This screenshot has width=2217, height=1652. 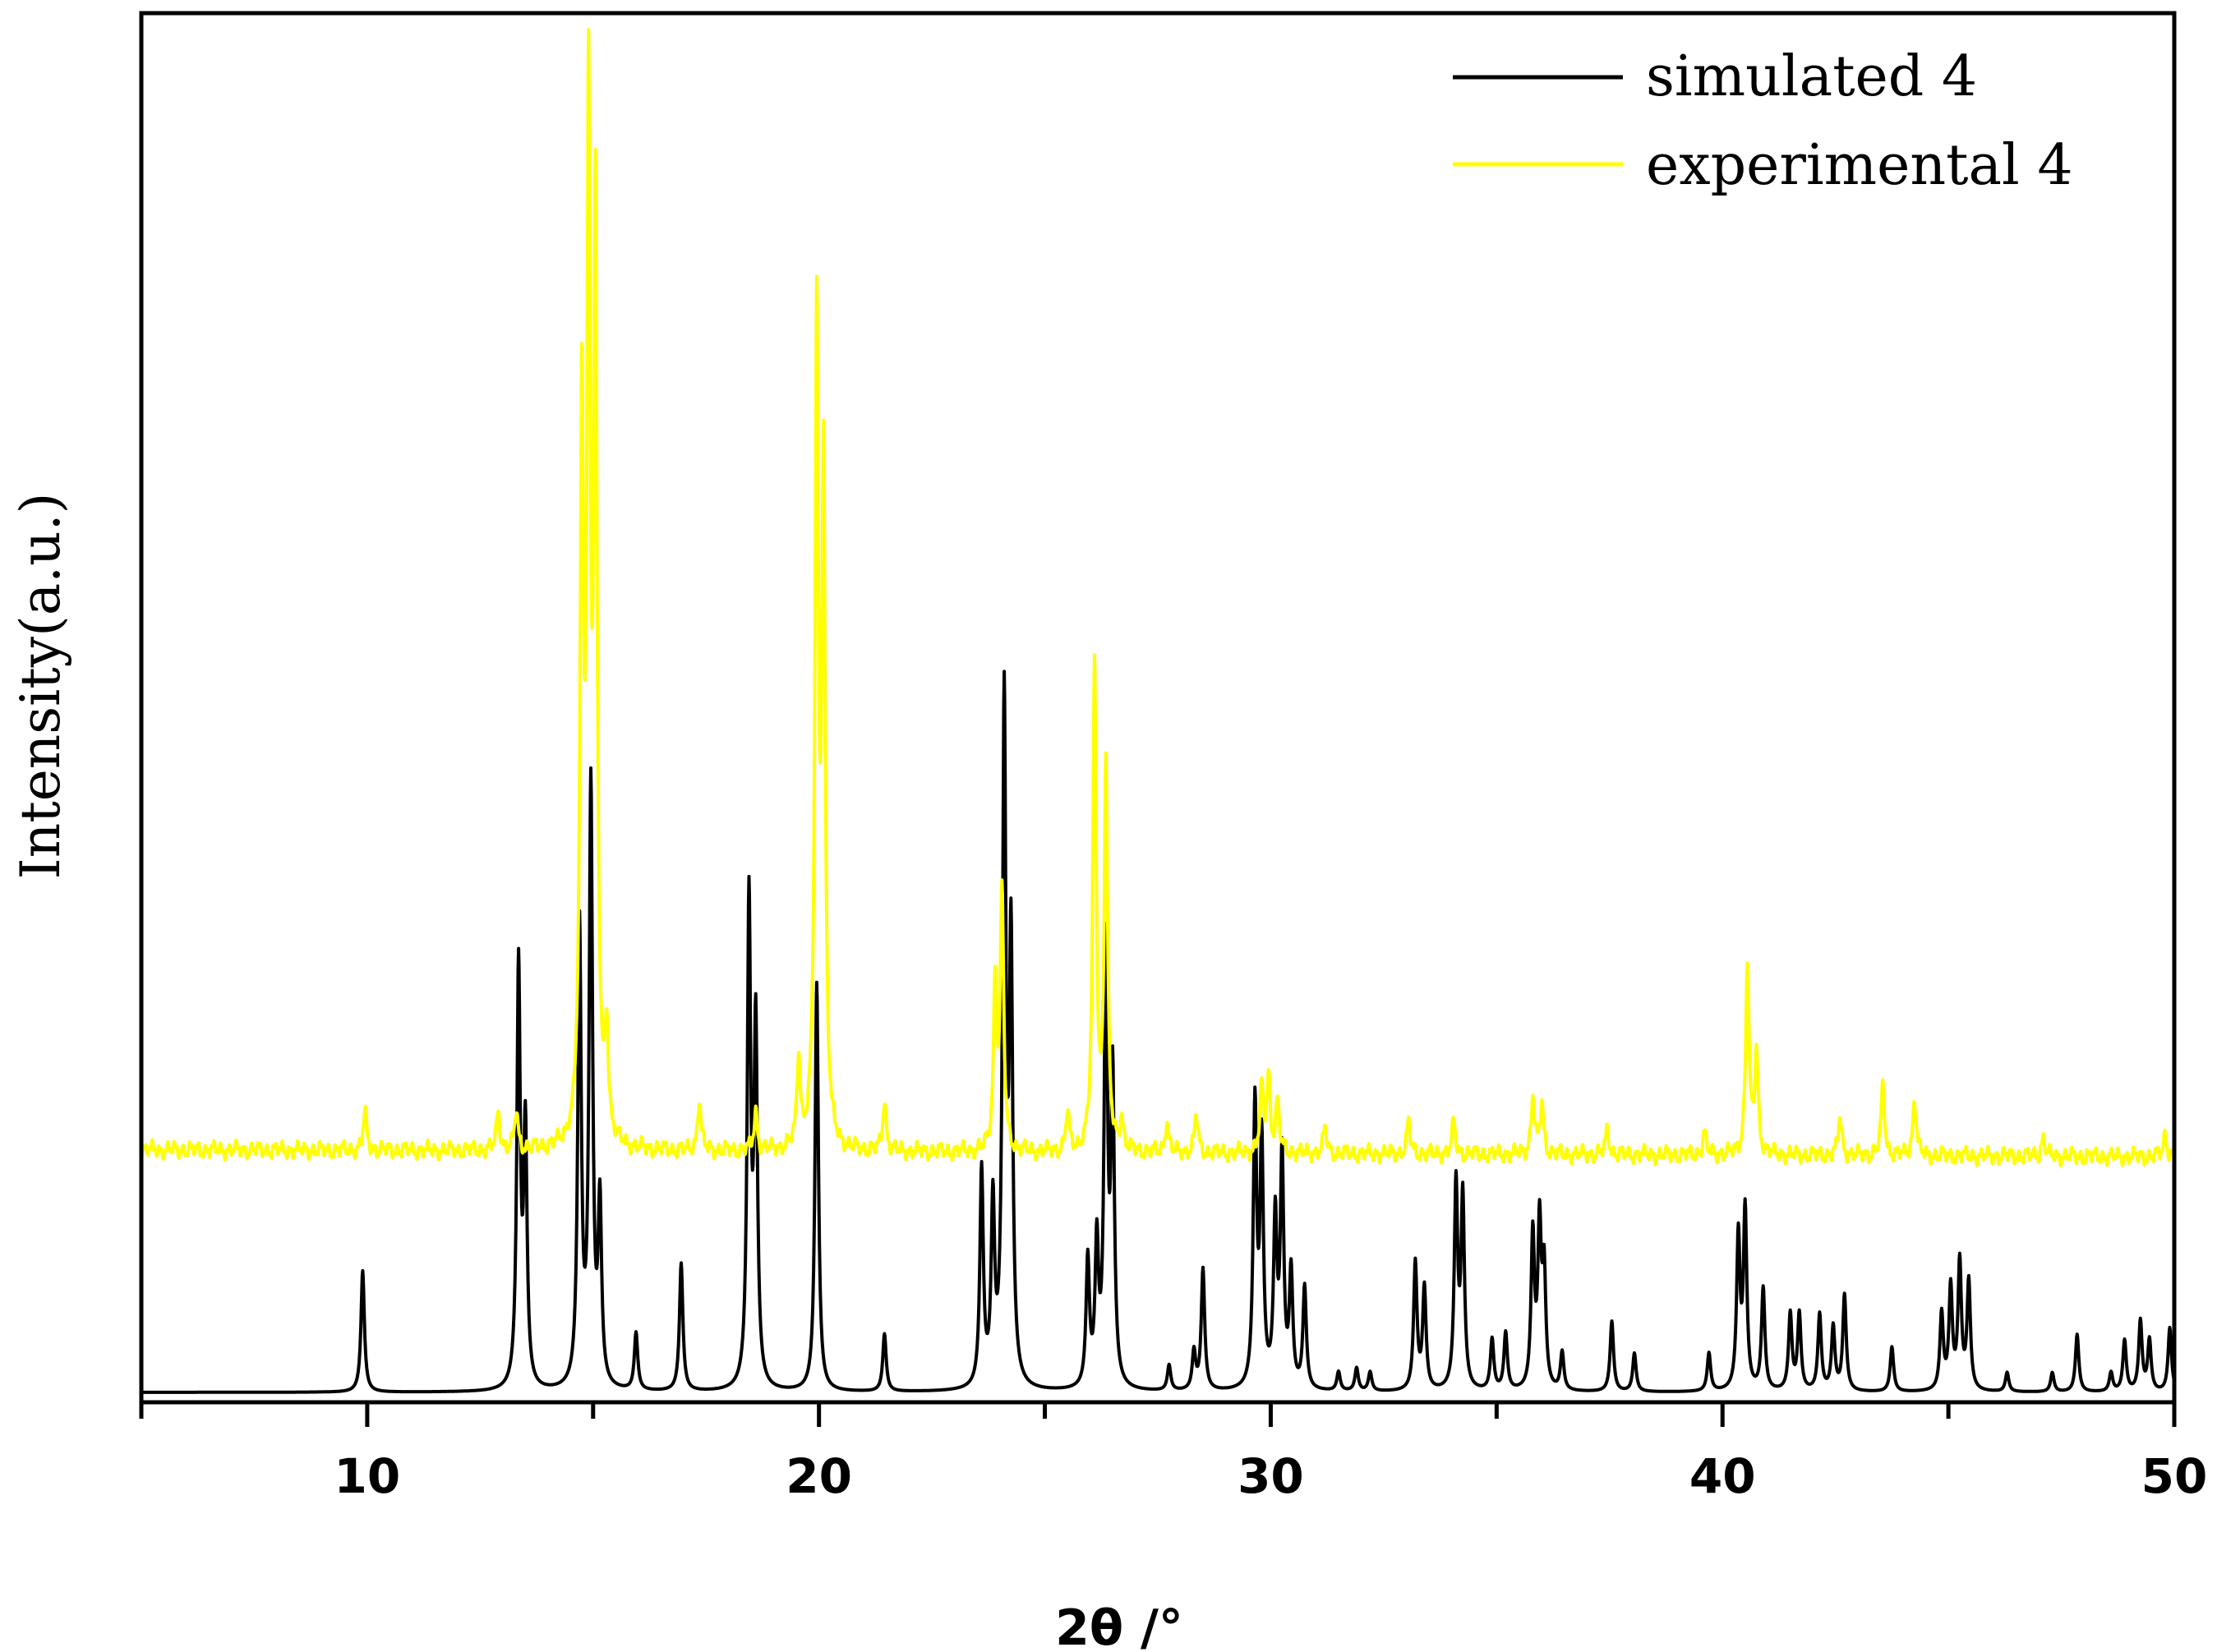 I want to click on x-ticks: 10 20 30 40 50, so click(x=1173, y=1453).